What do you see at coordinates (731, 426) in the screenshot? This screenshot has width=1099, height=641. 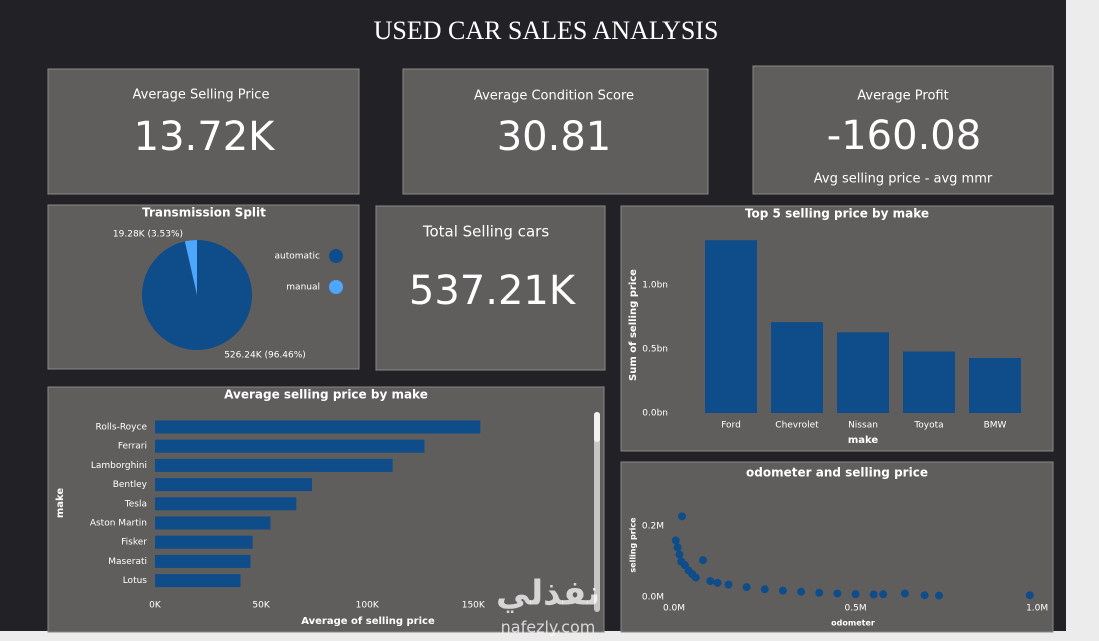 I see `x-tick-label: Ford` at bounding box center [731, 426].